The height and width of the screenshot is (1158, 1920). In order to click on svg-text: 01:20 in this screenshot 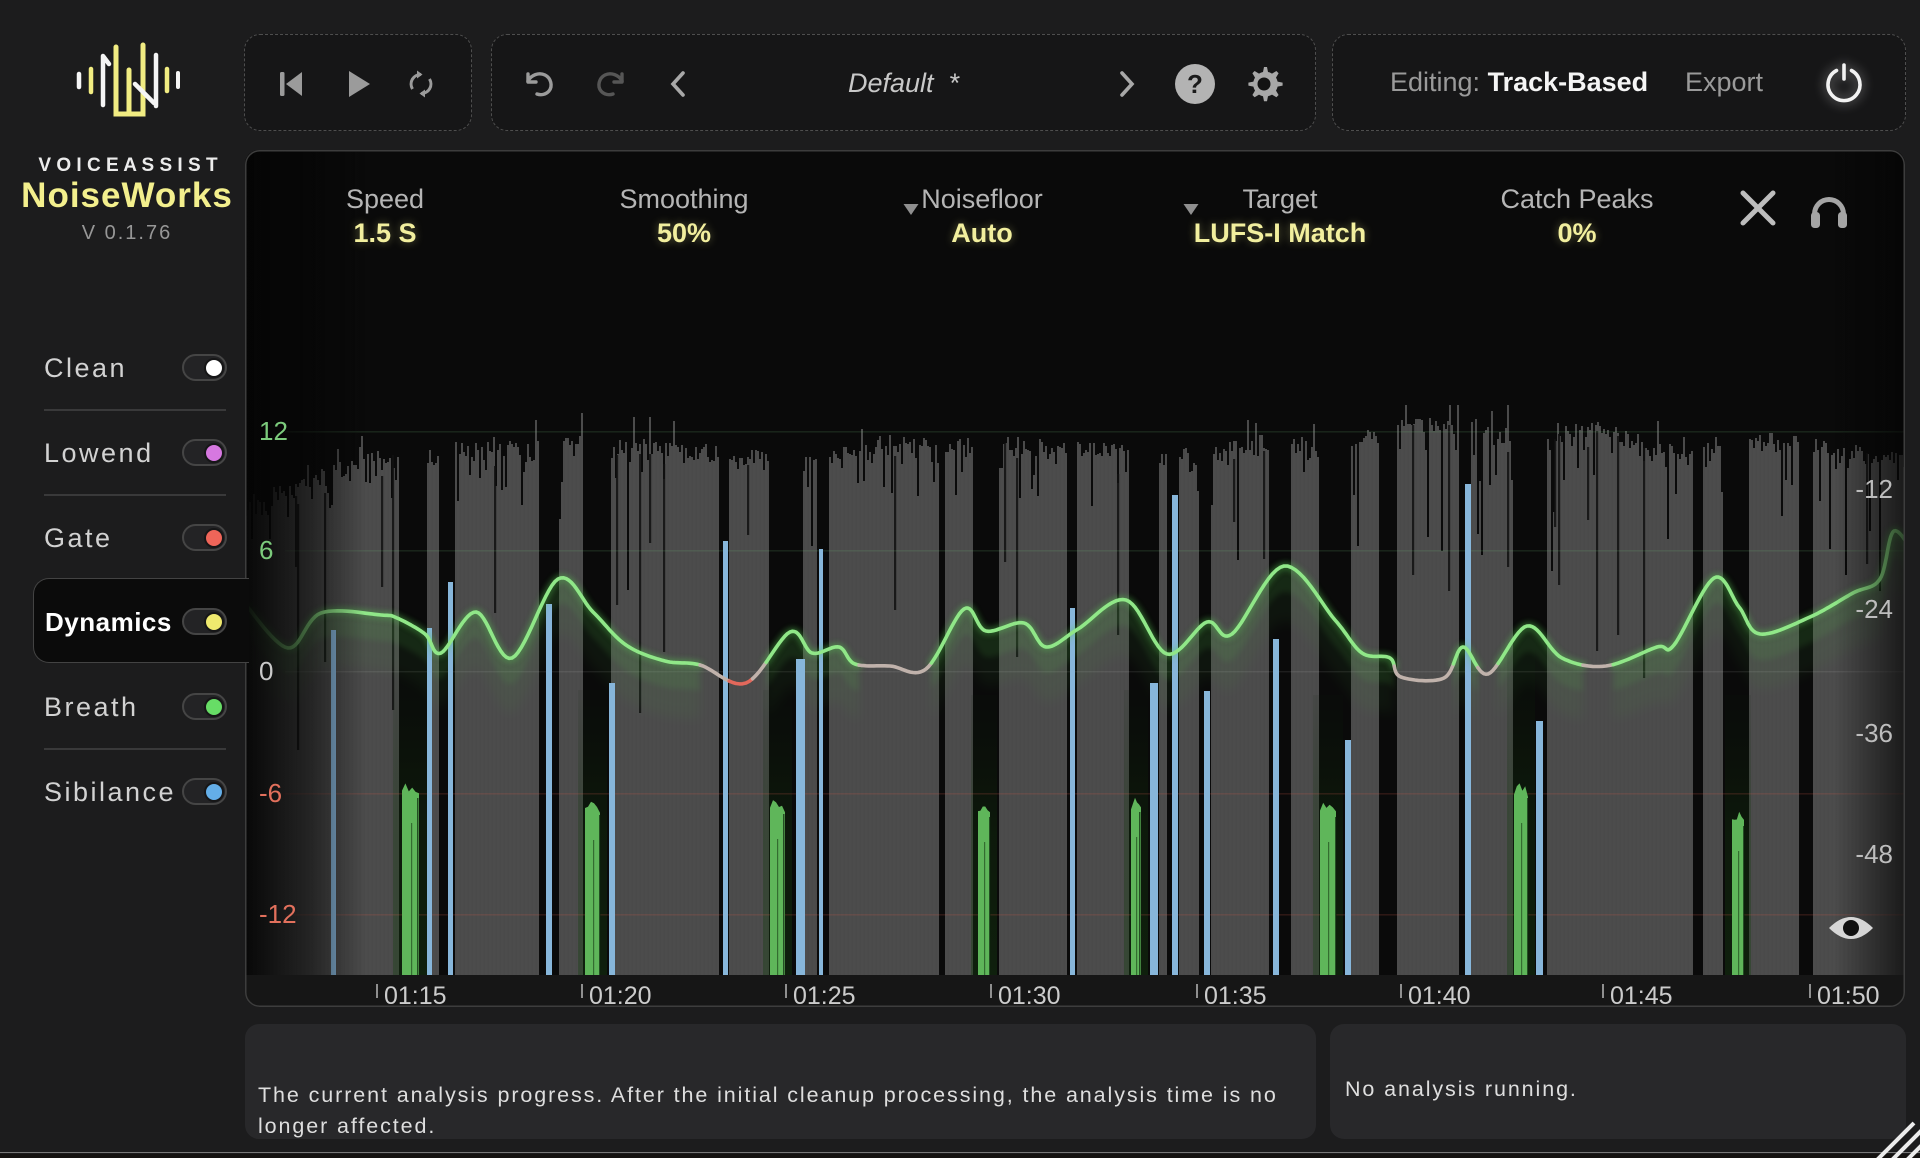, I will do `click(620, 994)`.